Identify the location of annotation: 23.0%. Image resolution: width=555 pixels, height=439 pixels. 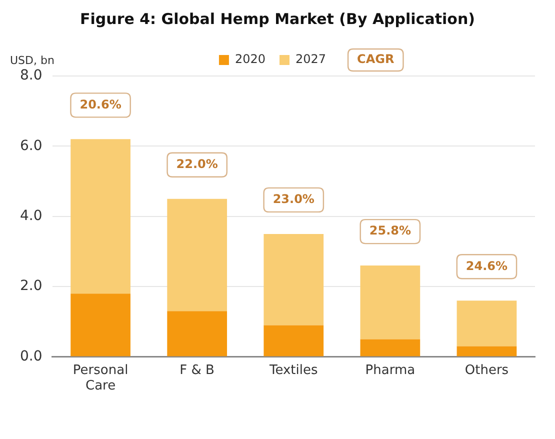
(293, 199).